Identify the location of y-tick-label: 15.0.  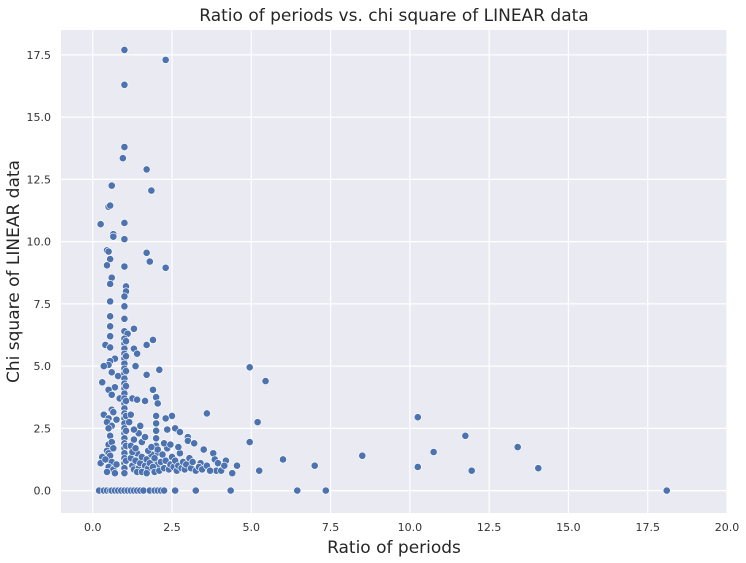
(39, 117).